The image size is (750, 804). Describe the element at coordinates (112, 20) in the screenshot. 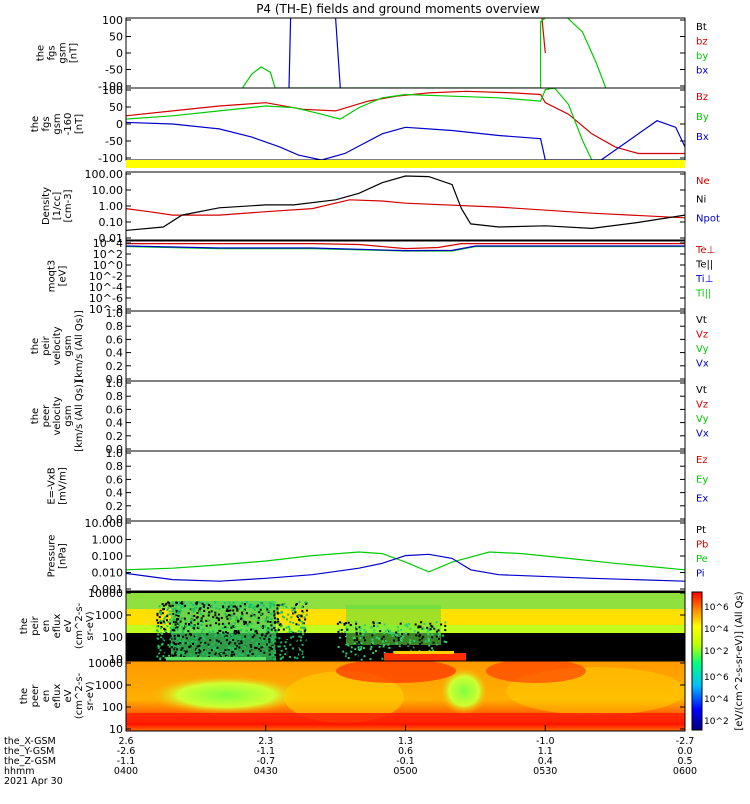

I see `y-tick-label: 100` at that location.